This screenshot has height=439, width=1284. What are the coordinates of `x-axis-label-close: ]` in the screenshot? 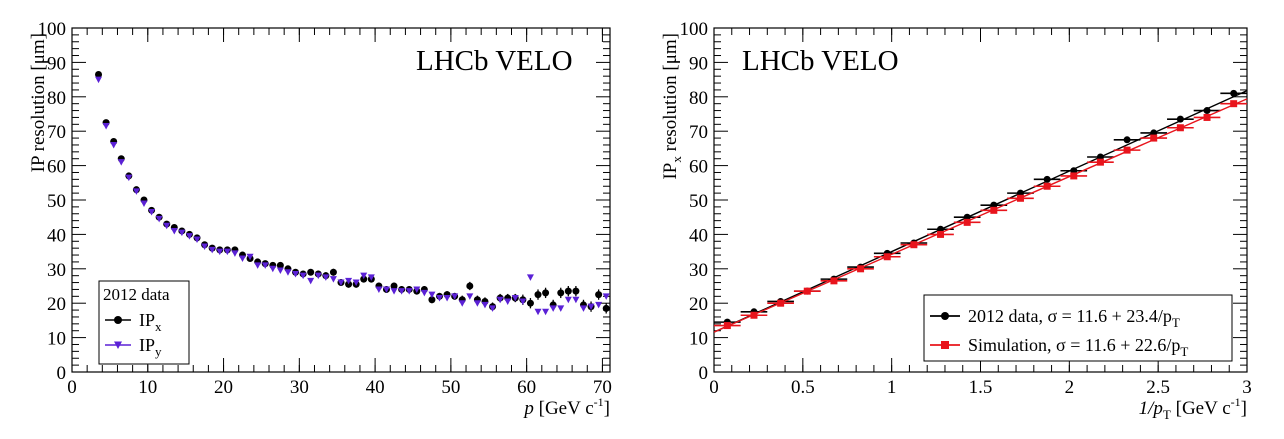 It's located at (607, 408).